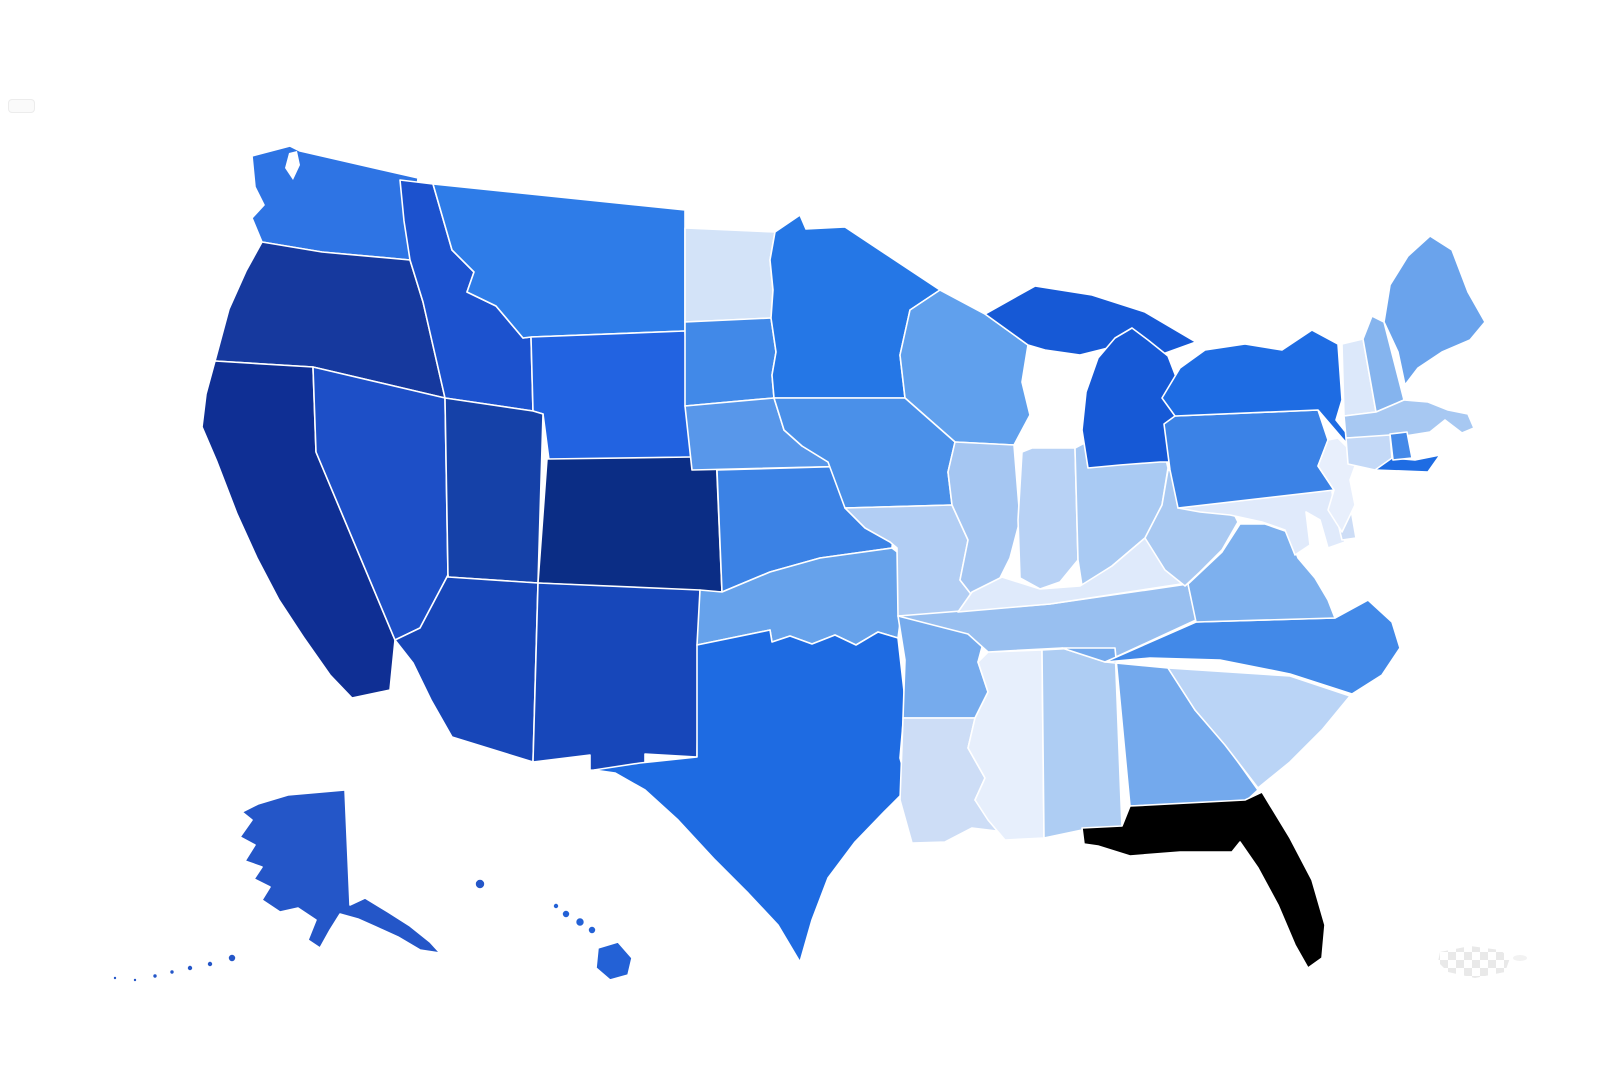 Image resolution: width=1600 pixels, height=1066 pixels. Describe the element at coordinates (1401, 446) in the screenshot. I see `state-rhode-island` at that location.